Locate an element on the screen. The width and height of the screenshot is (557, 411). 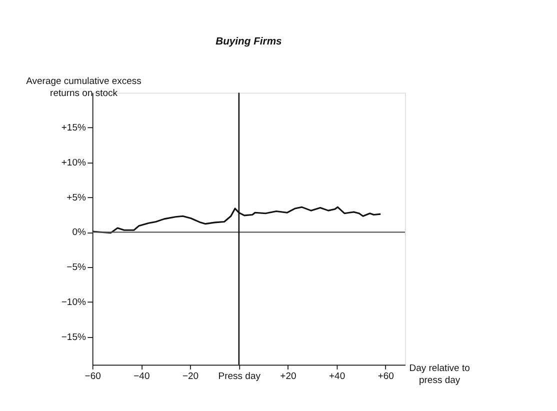
y-tick-label: −15% is located at coordinates (73, 337).